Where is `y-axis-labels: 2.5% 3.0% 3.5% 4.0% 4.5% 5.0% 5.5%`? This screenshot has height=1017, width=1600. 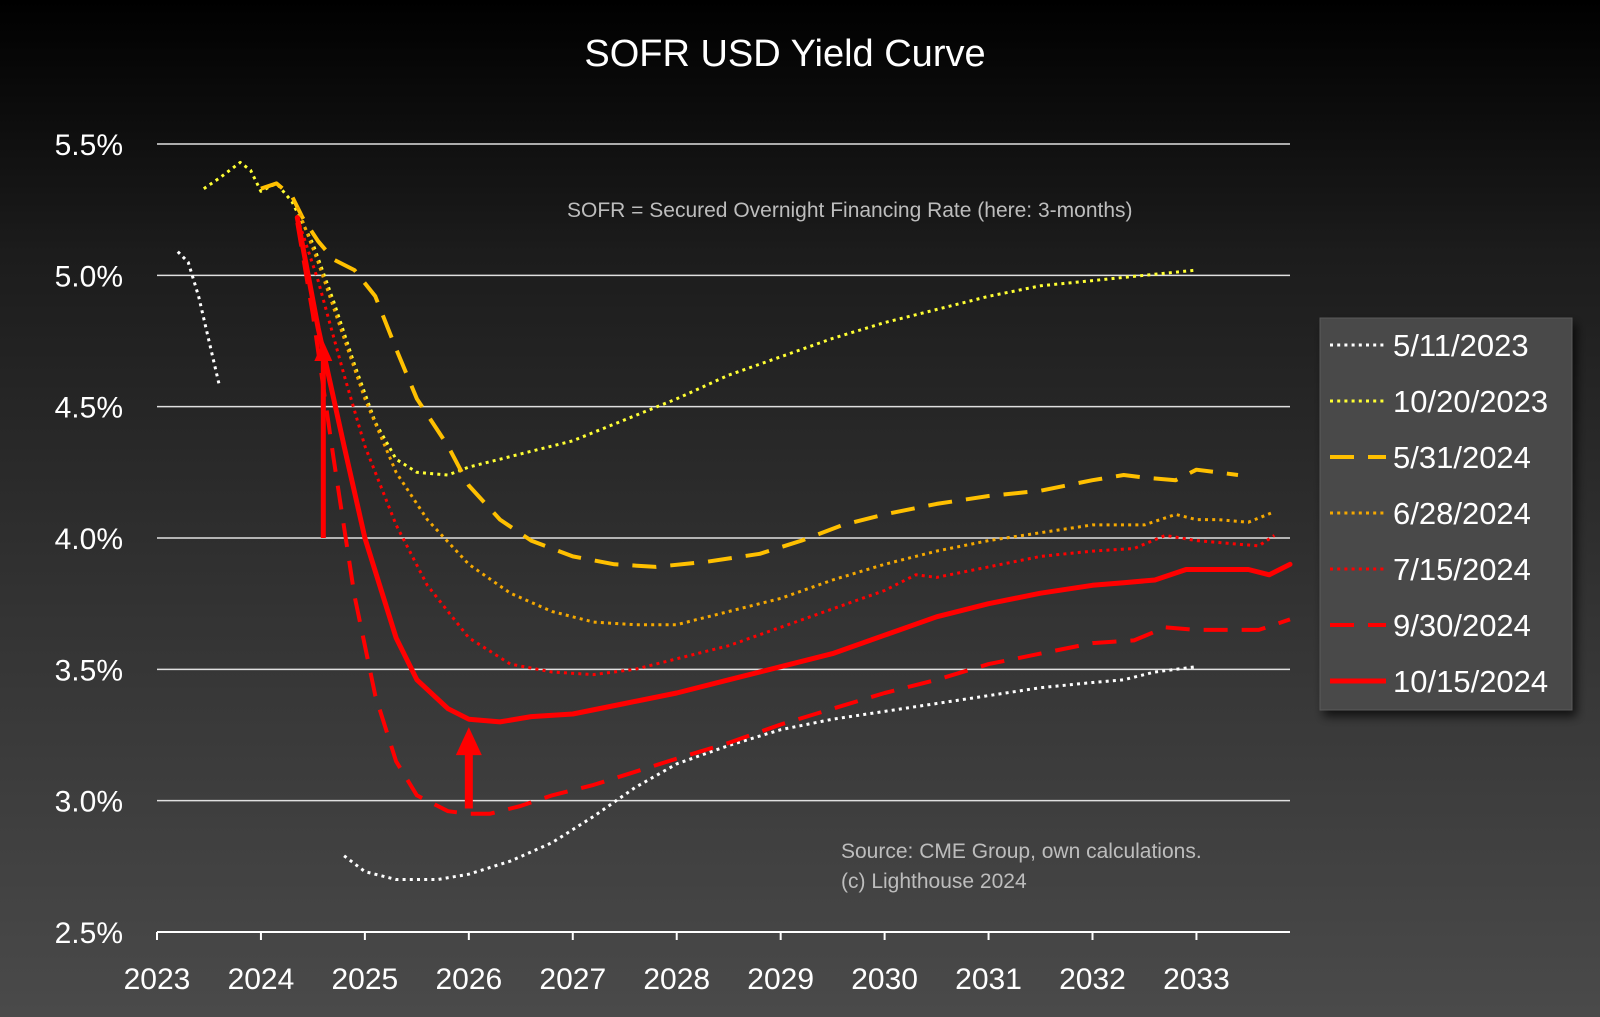 y-axis-labels: 2.5% 3.0% 3.5% 4.0% 4.5% 5.0% 5.5% is located at coordinates (89, 539).